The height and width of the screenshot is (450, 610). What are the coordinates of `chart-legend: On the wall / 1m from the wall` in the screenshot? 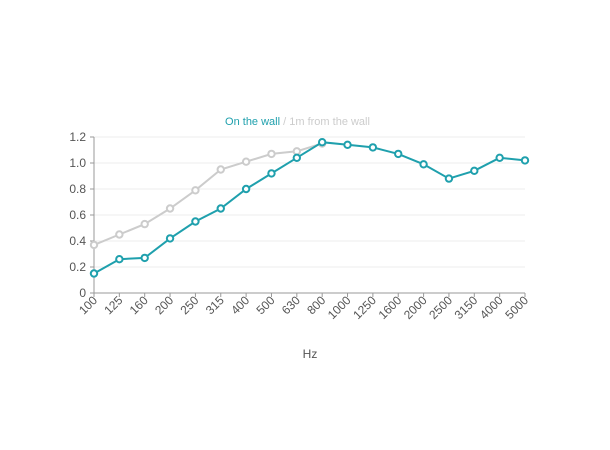 It's located at (297, 122).